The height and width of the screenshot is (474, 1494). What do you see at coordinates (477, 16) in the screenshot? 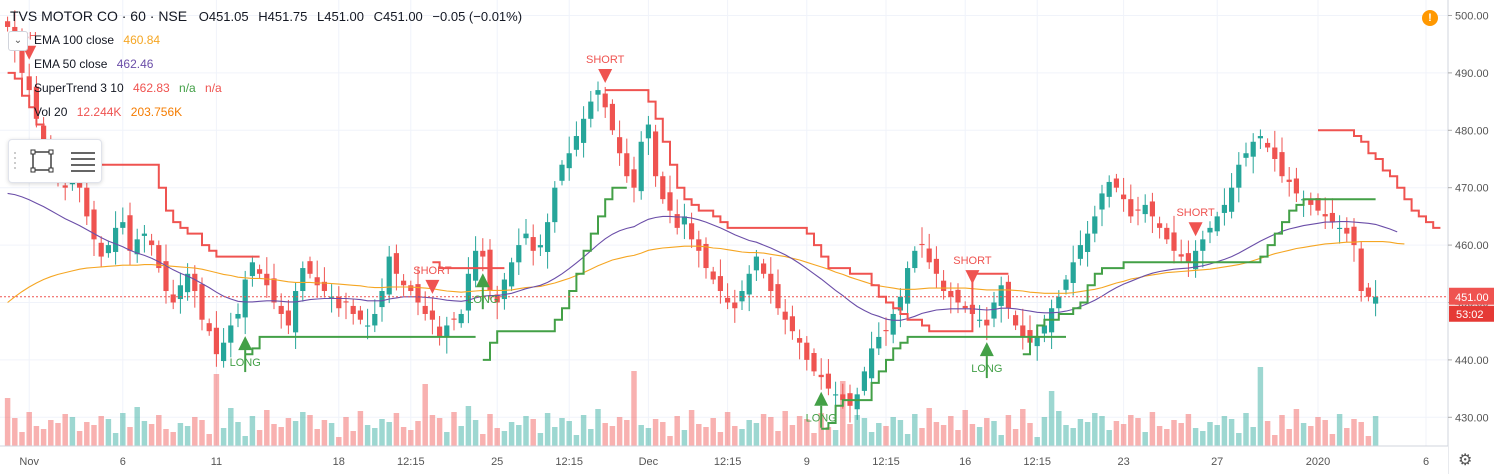
I see `ohlc-change: −0.05 (−0.01%)` at bounding box center [477, 16].